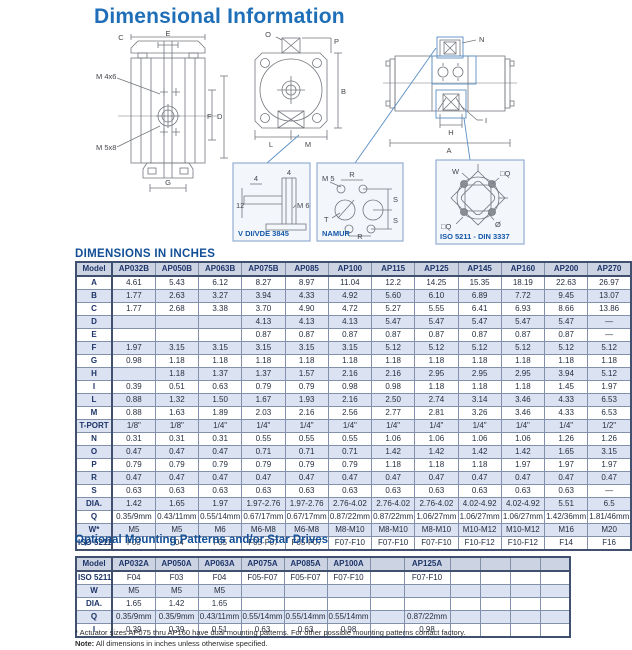 The width and height of the screenshot is (632, 650). Describe the element at coordinates (555, 564) in the screenshot. I see `column-header` at that location.